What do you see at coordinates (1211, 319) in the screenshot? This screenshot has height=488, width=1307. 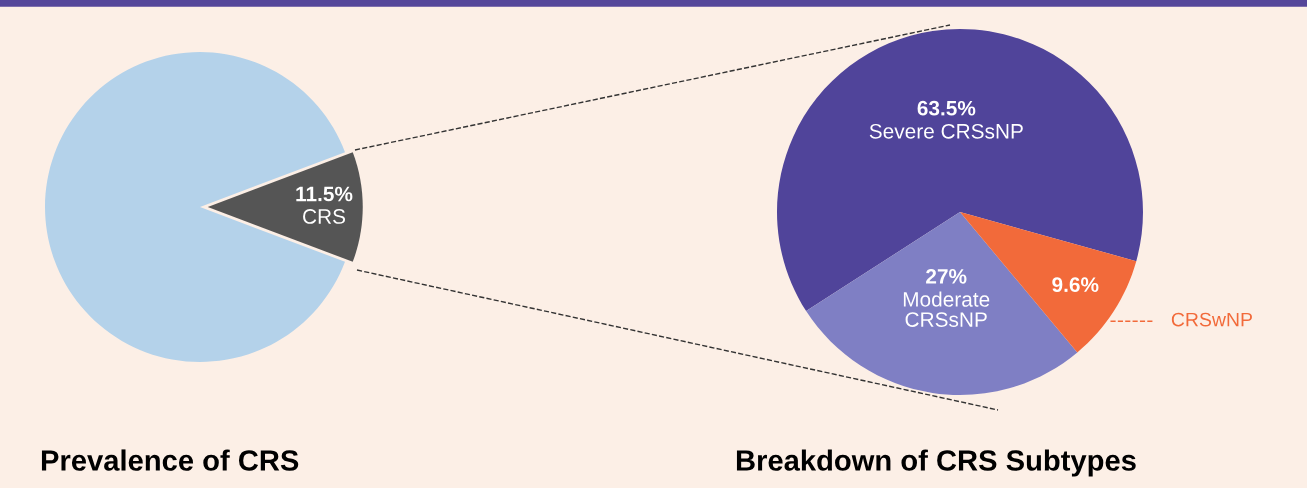 I see `slice-label: CRSwNP` at bounding box center [1211, 319].